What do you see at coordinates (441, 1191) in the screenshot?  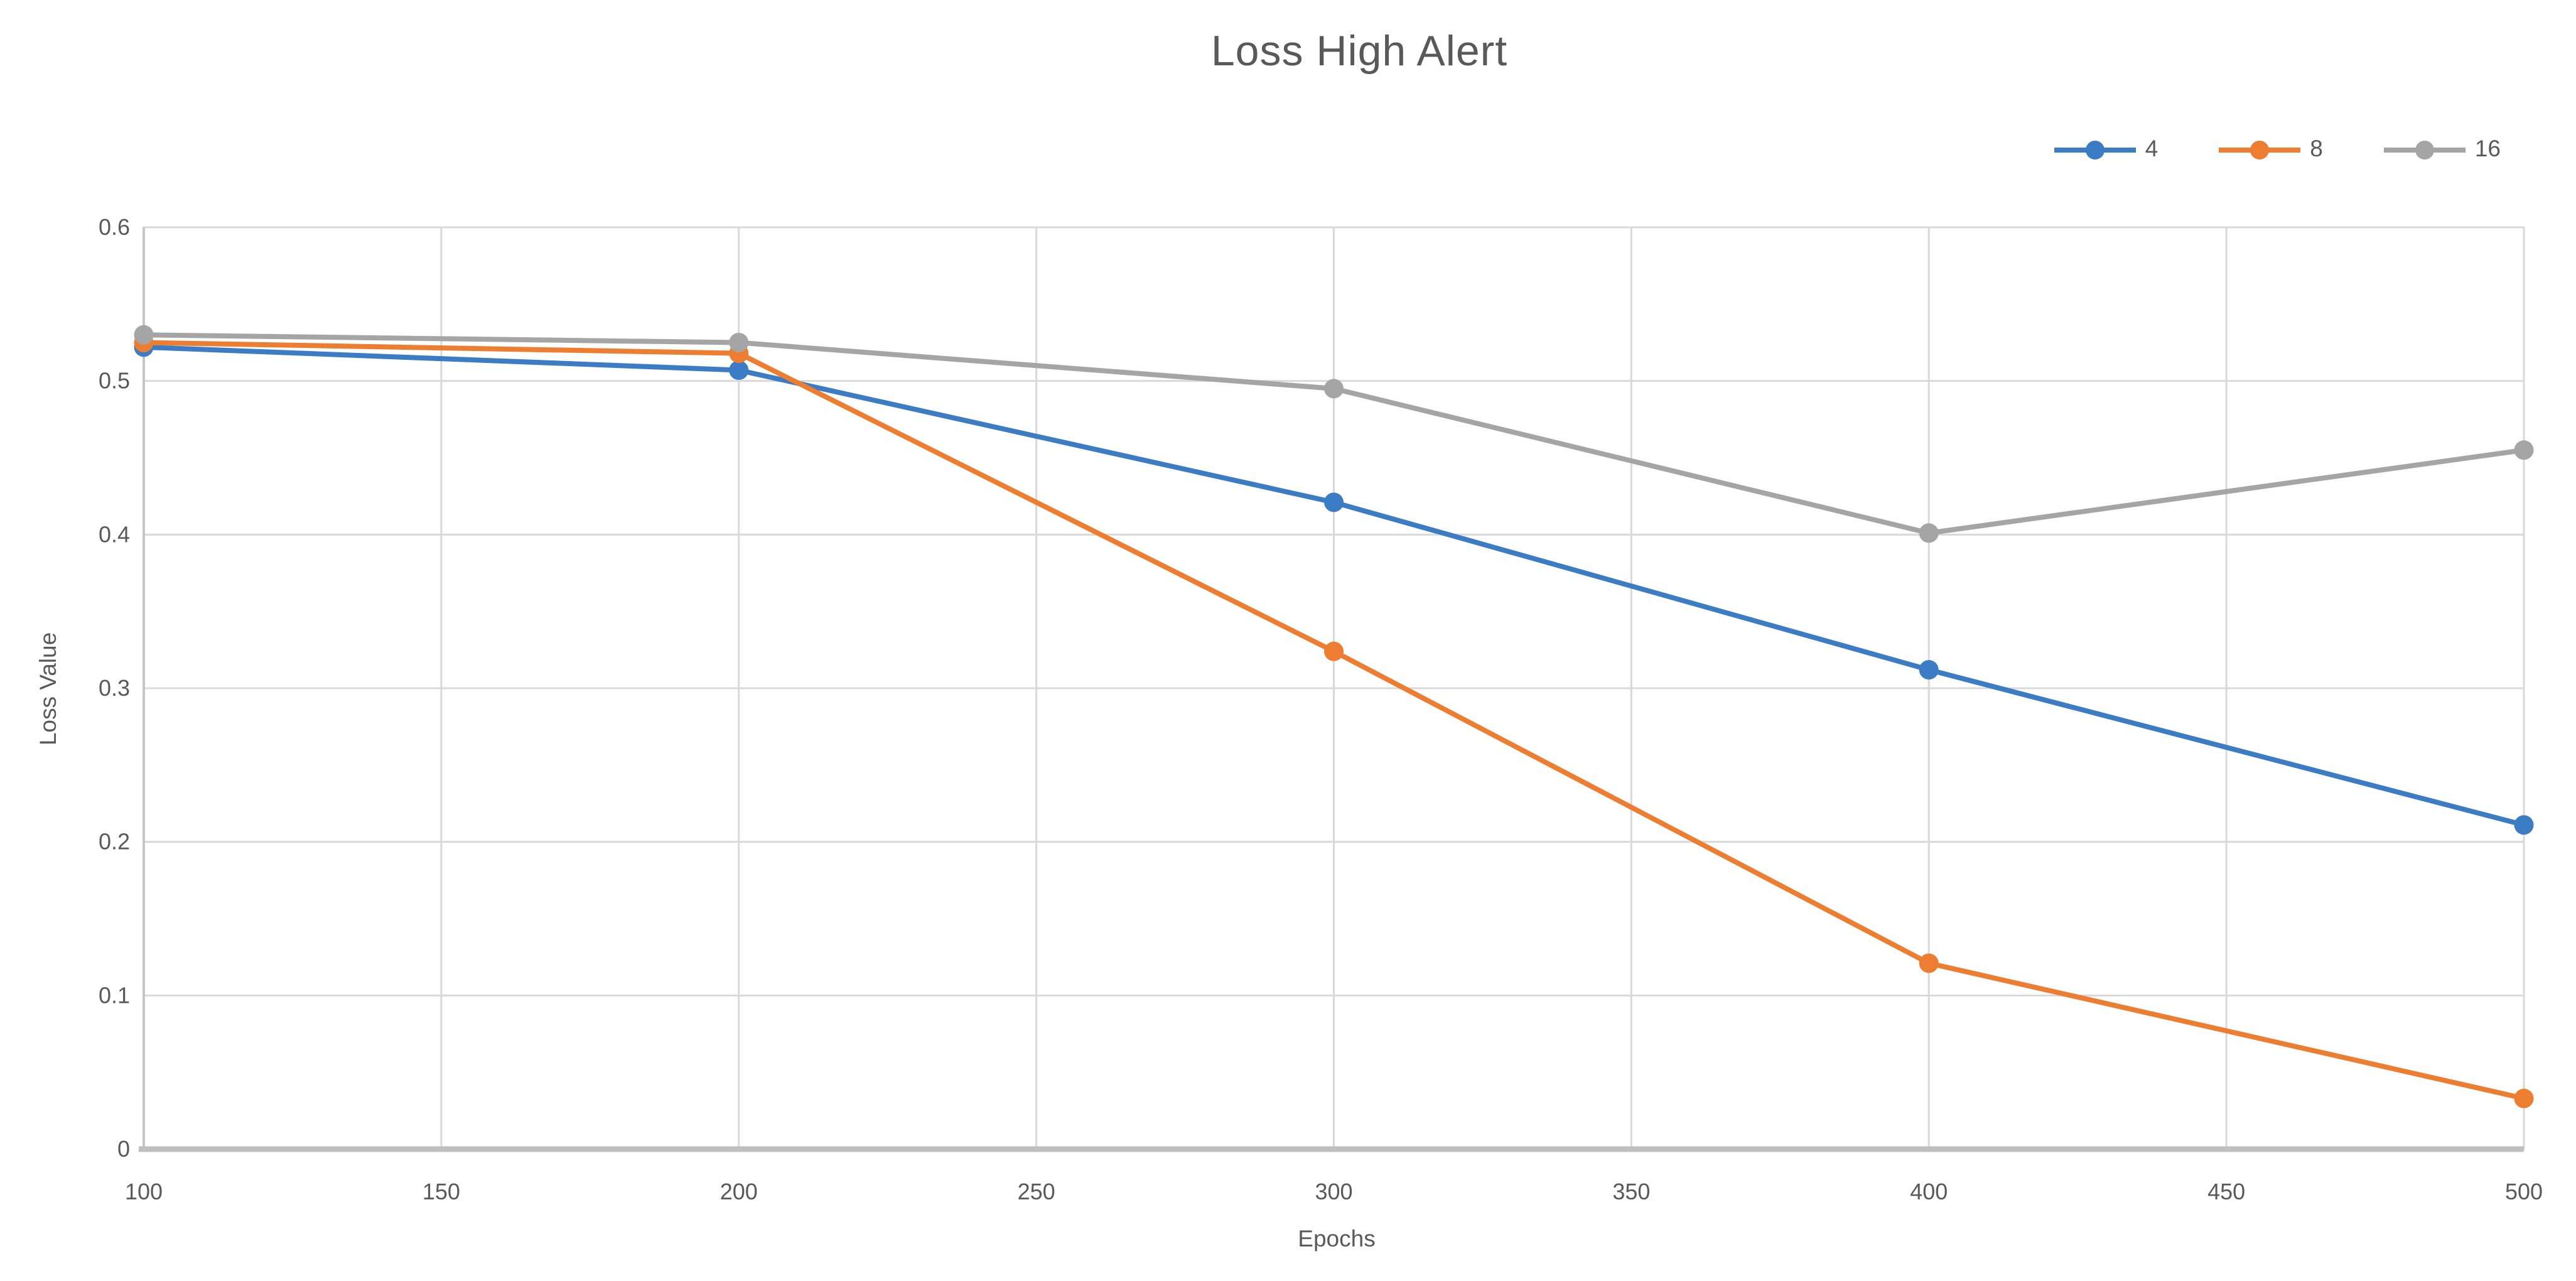 I see `x-tick-label: 150` at bounding box center [441, 1191].